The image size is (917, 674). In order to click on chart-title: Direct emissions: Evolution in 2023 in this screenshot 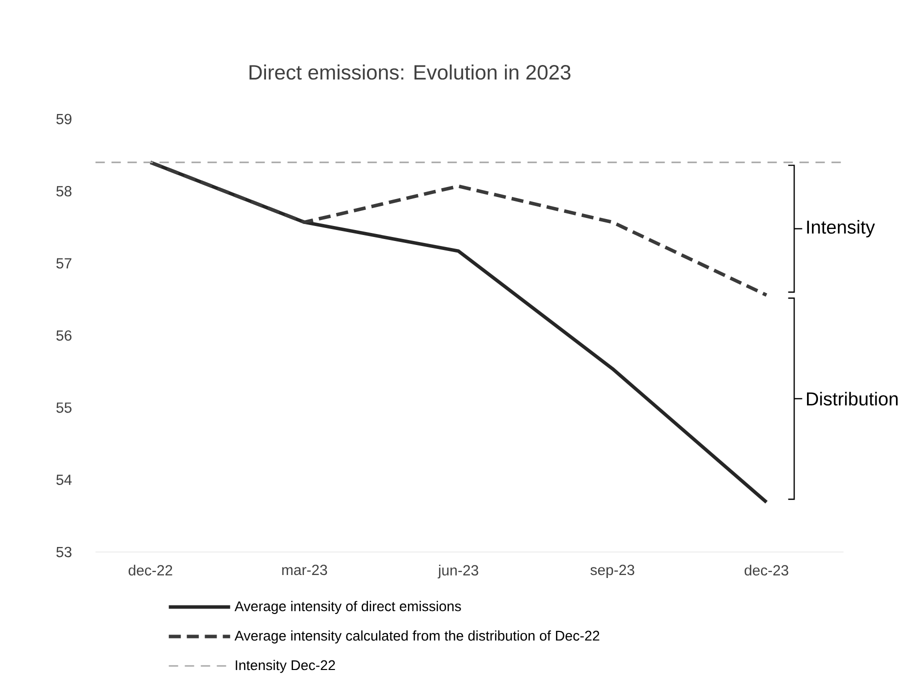, I will do `click(410, 72)`.